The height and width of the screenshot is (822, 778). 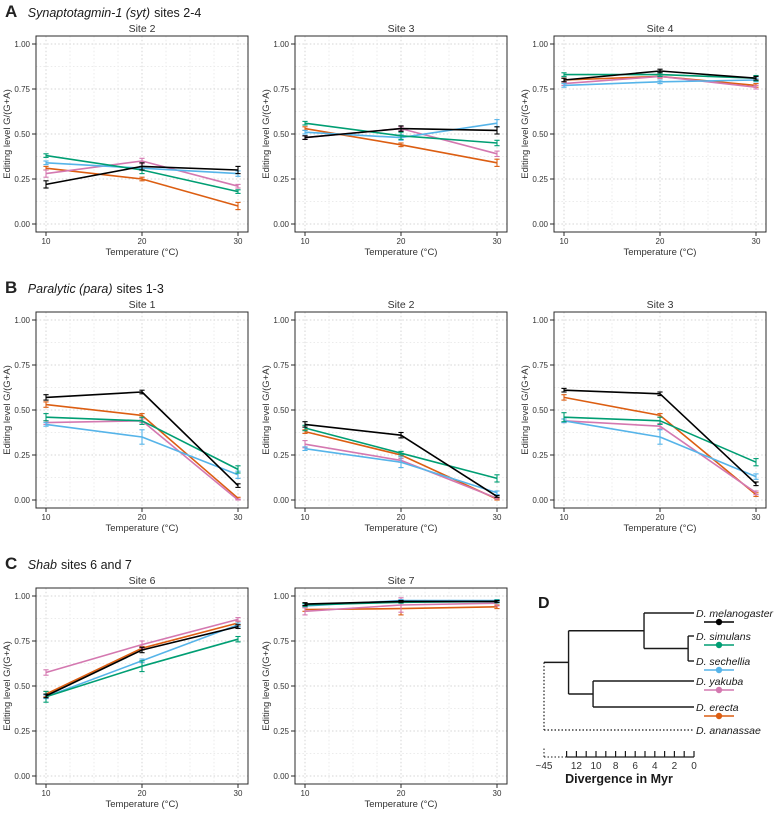 I want to click on svg-text: D. simulans, so click(x=724, y=637).